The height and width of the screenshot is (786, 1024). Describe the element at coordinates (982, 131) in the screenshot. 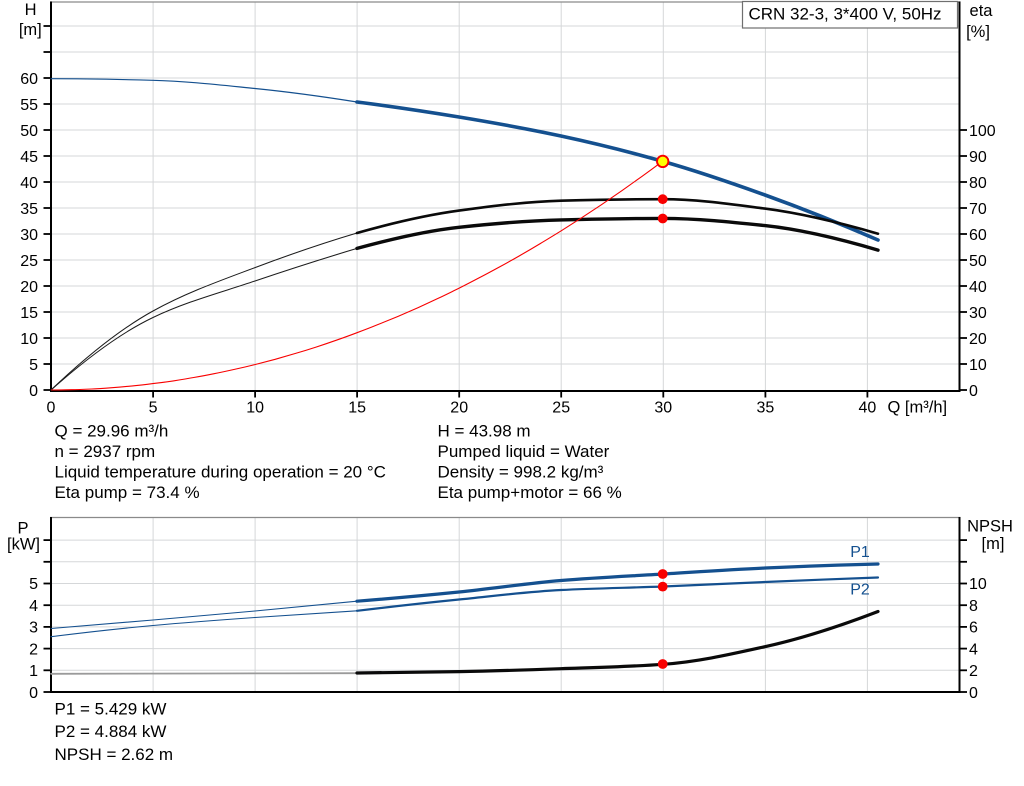

I see `svg-text: 100` at that location.